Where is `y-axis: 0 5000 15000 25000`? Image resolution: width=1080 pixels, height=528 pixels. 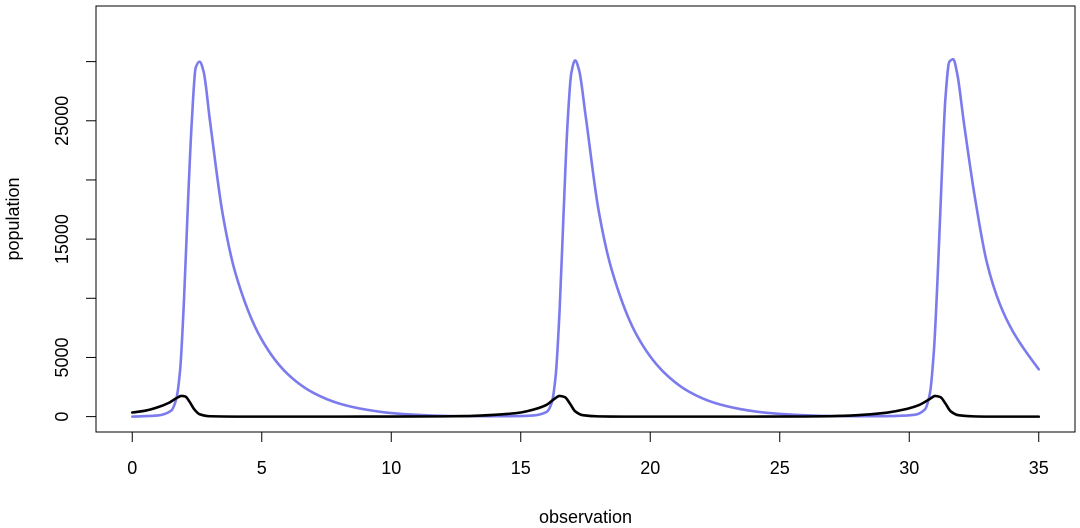 y-axis: 0 5000 15000 25000 is located at coordinates (74, 241).